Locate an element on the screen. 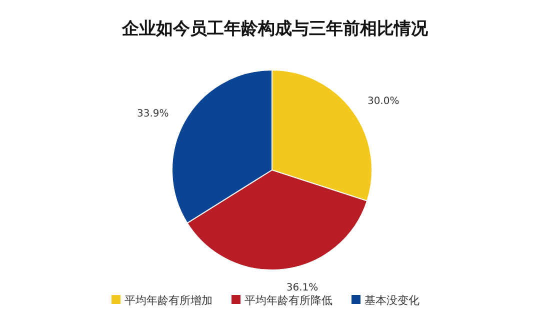  data-label: 36.1% is located at coordinates (302, 288).